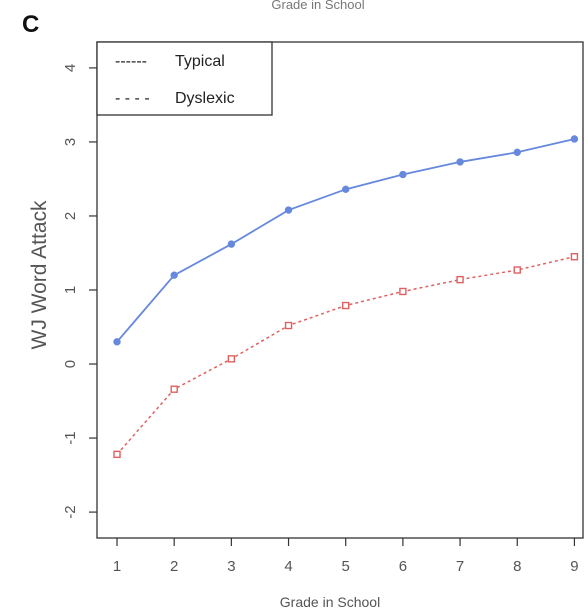 This screenshot has height=613, width=588. What do you see at coordinates (205, 98) in the screenshot?
I see `legend-label-dyslexic: Dyslexic` at bounding box center [205, 98].